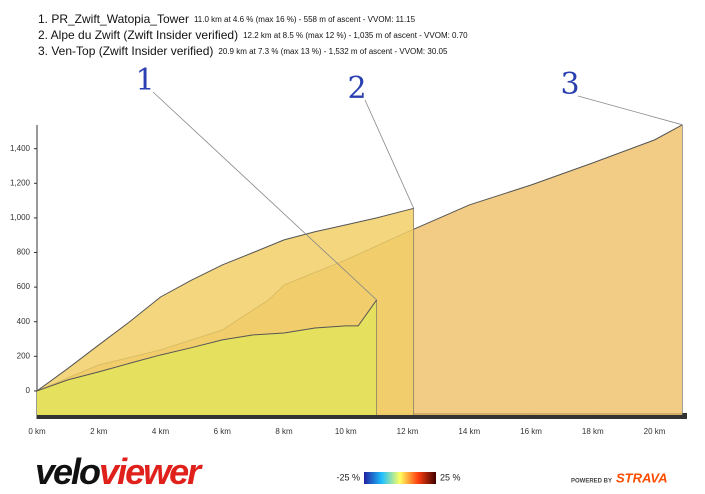 The height and width of the screenshot is (494, 705). What do you see at coordinates (284, 431) in the screenshot?
I see `x-tick-label: 8 km` at bounding box center [284, 431].